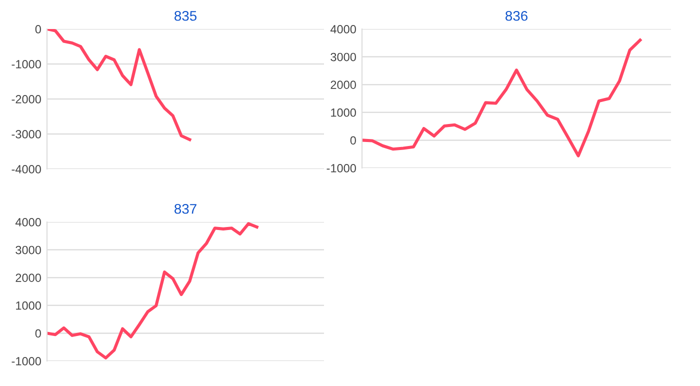 This screenshot has width=700, height=386. I want to click on chart-title: 837, so click(185, 209).